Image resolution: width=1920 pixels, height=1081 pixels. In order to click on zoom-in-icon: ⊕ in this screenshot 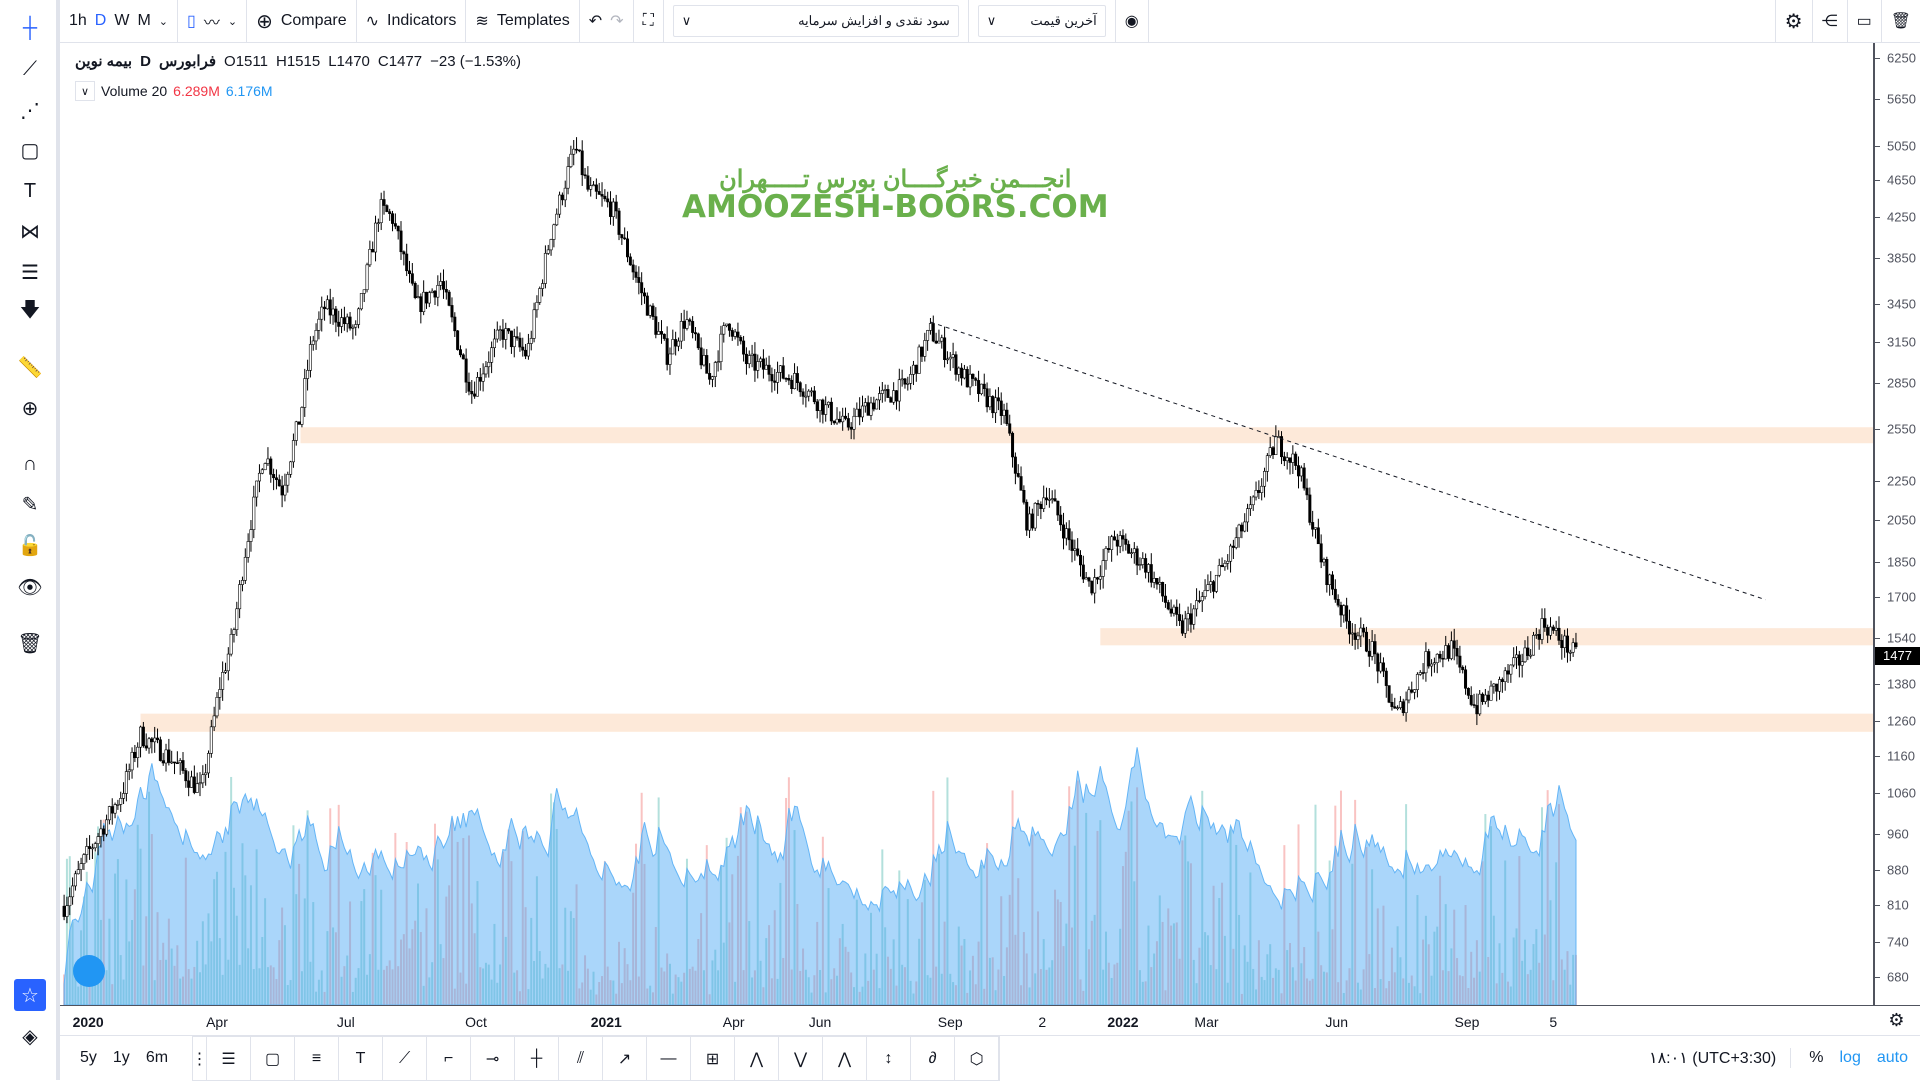, I will do `click(30, 408)`.